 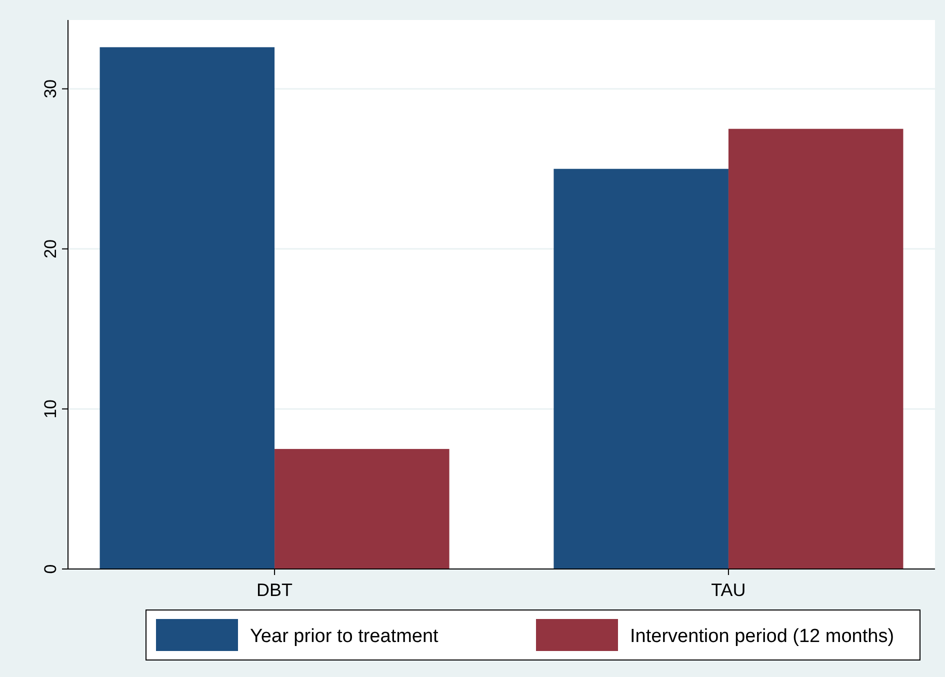 What do you see at coordinates (762, 636) in the screenshot?
I see `legend-label: Intervention period (12 months)` at bounding box center [762, 636].